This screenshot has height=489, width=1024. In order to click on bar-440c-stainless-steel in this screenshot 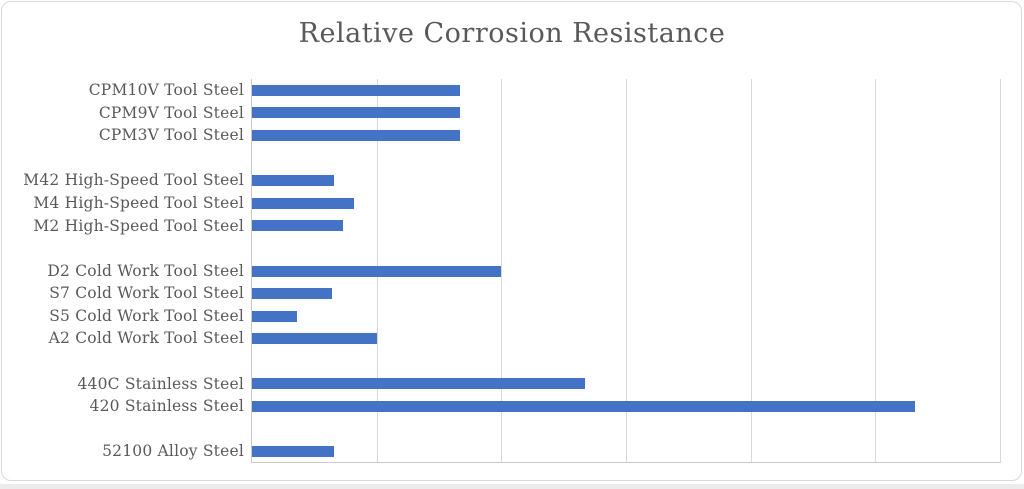, I will do `click(418, 384)`.